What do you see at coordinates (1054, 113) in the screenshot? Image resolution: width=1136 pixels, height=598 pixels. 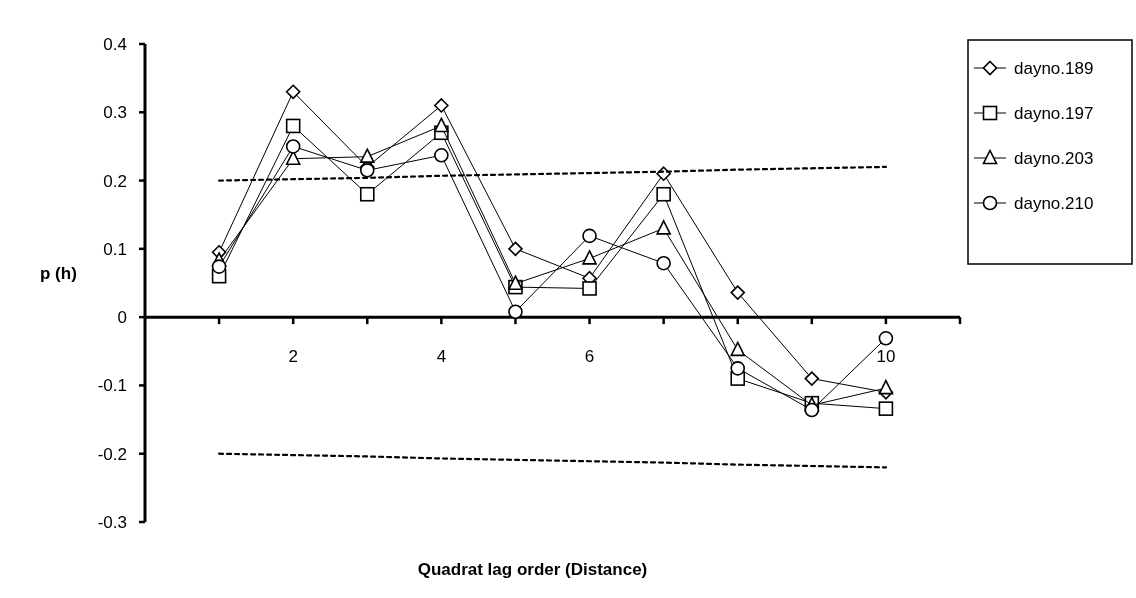 I see `legend-label: dayno.197` at bounding box center [1054, 113].